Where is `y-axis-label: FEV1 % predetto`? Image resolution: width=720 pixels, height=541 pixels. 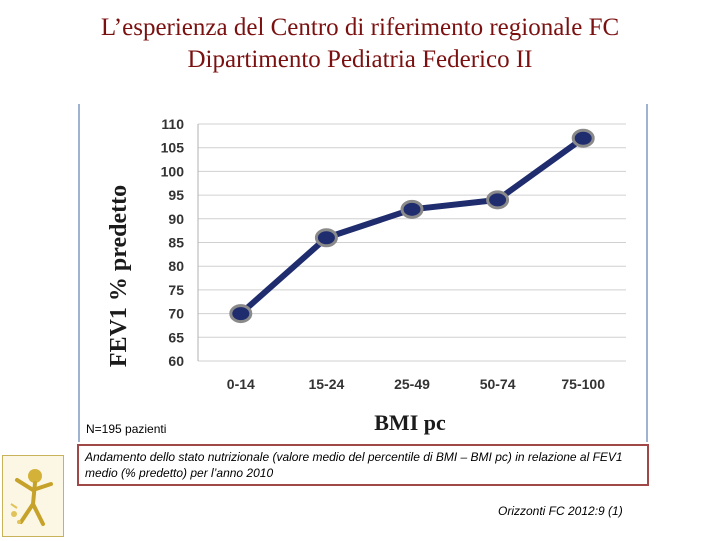
y-axis-label: FEV1 % predetto is located at coordinates (119, 276).